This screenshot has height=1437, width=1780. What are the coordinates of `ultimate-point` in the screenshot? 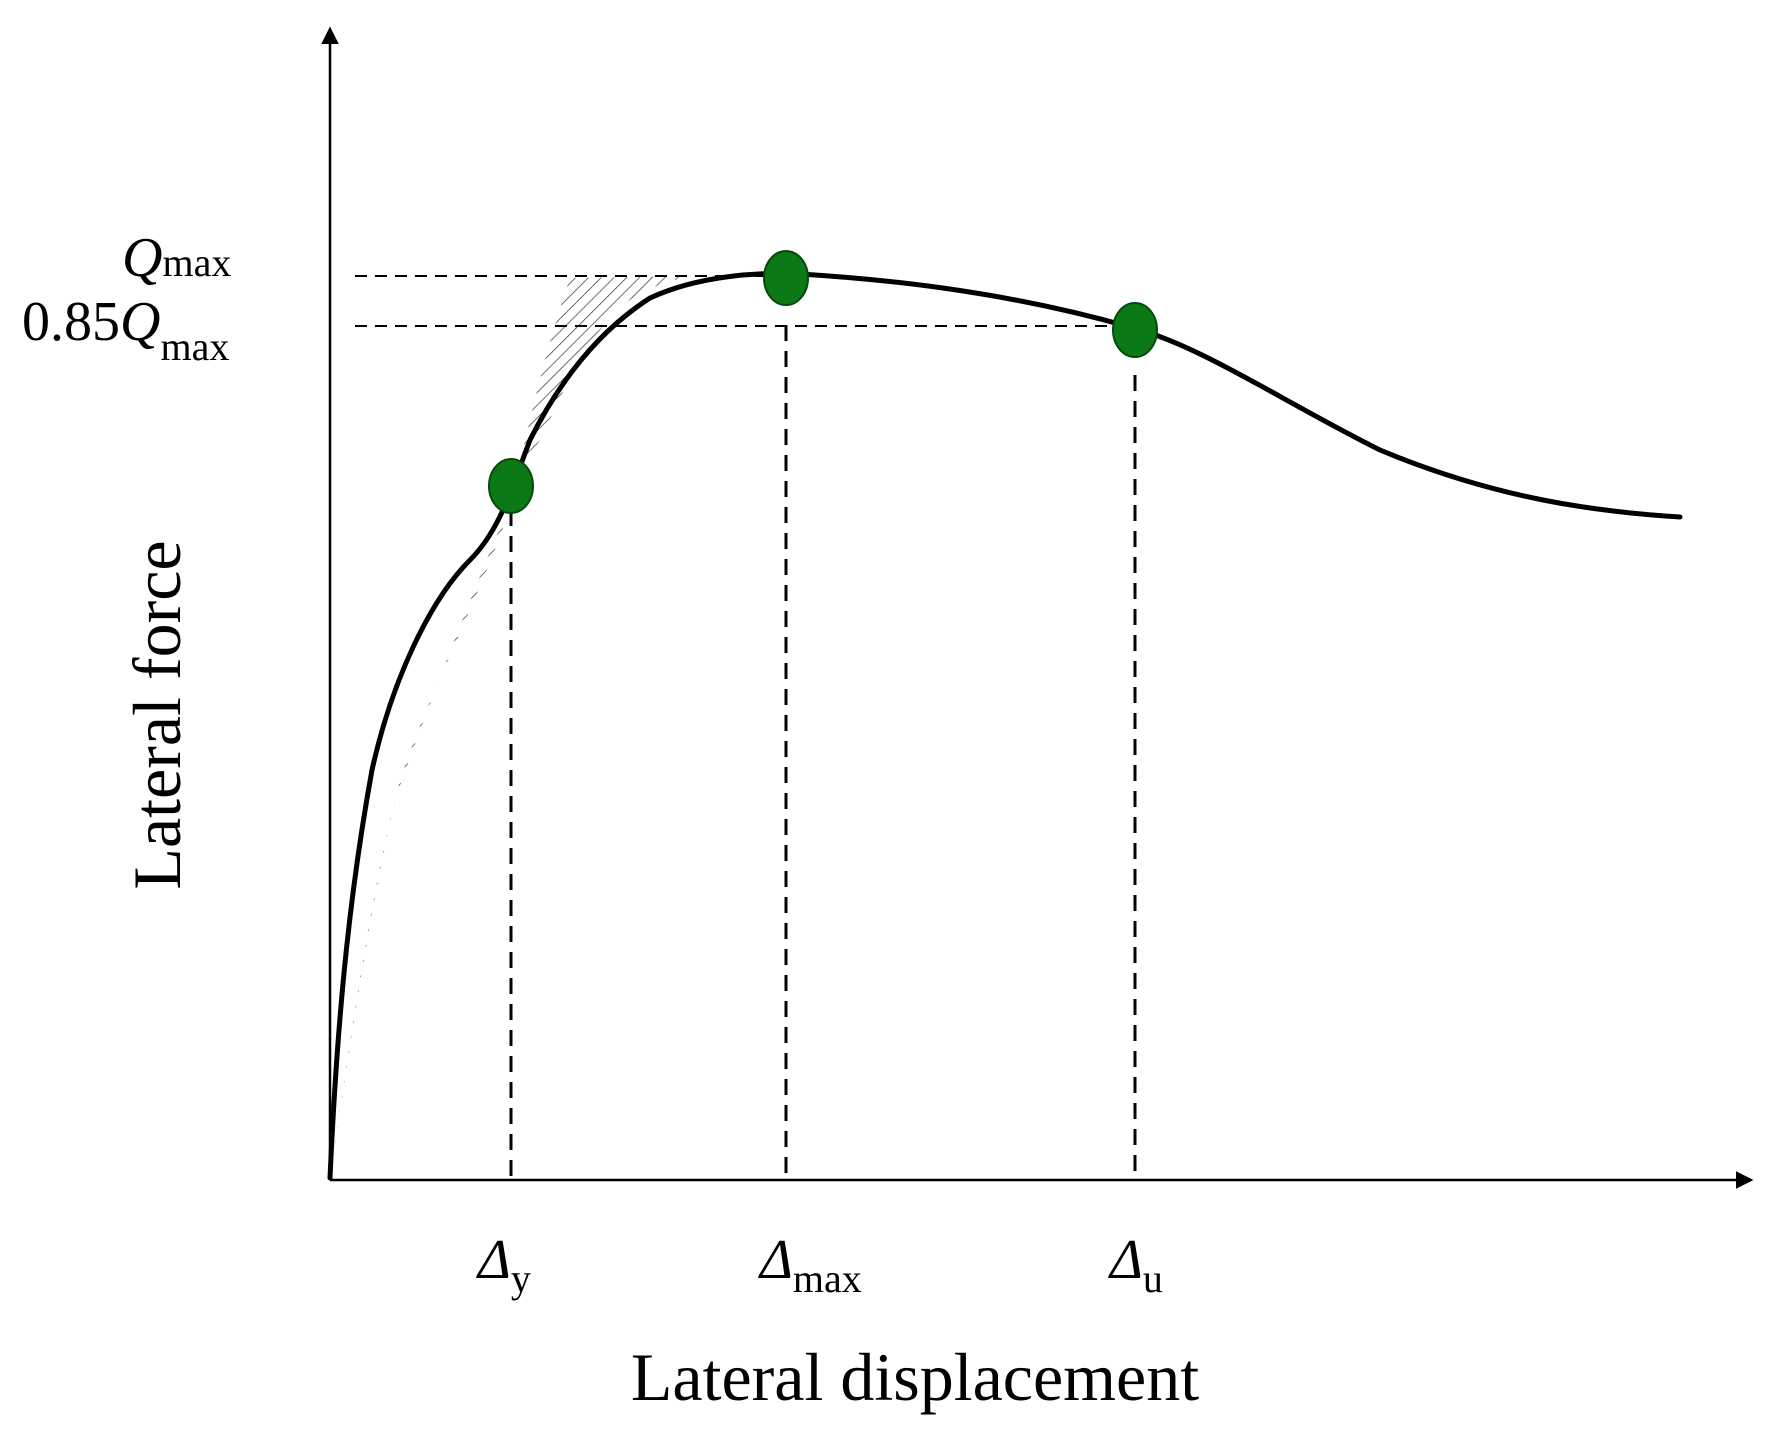 It's located at (1135, 330).